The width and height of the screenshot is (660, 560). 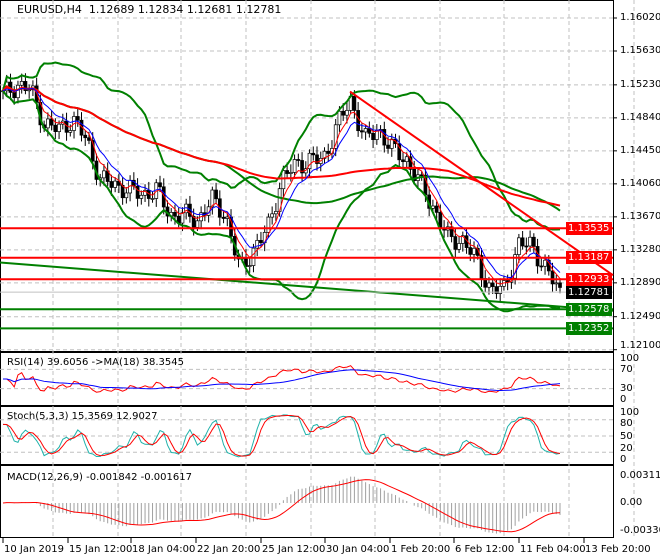 What do you see at coordinates (34, 549) in the screenshot?
I see `time-label: 10 Jan 2019` at bounding box center [34, 549].